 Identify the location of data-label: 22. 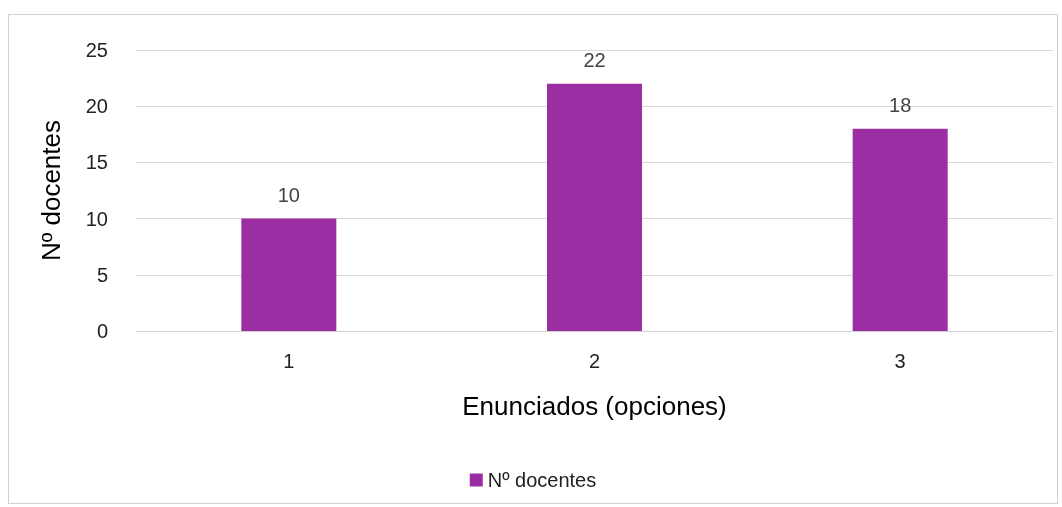
(594, 59).